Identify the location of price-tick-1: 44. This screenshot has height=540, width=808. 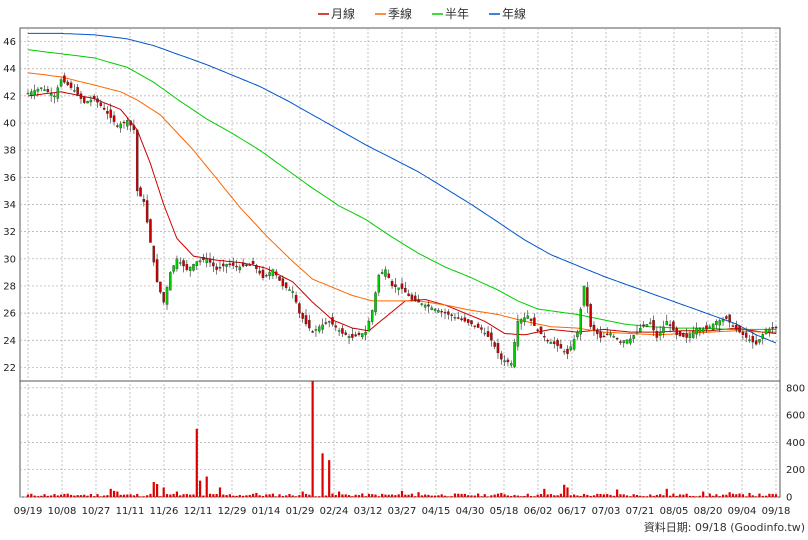
(9, 69).